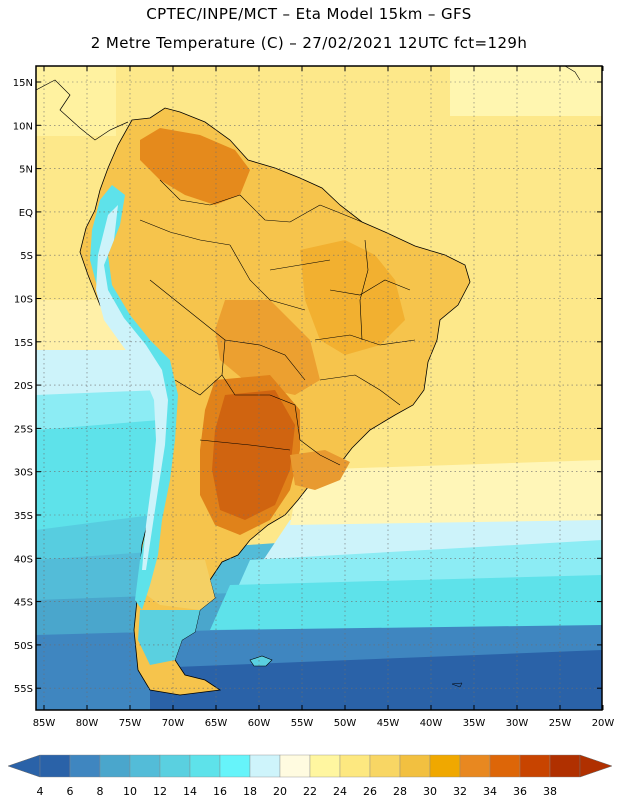  What do you see at coordinates (457, 685) in the screenshot?
I see `south-georgia` at bounding box center [457, 685].